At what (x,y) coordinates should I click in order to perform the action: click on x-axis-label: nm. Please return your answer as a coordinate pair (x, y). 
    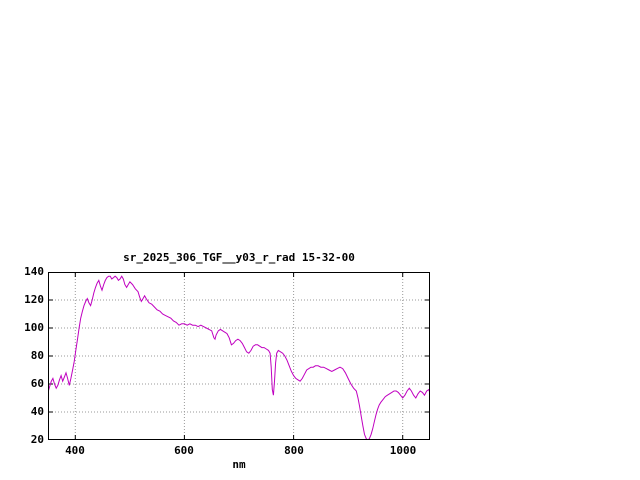
    Looking at the image, I should click on (239, 464).